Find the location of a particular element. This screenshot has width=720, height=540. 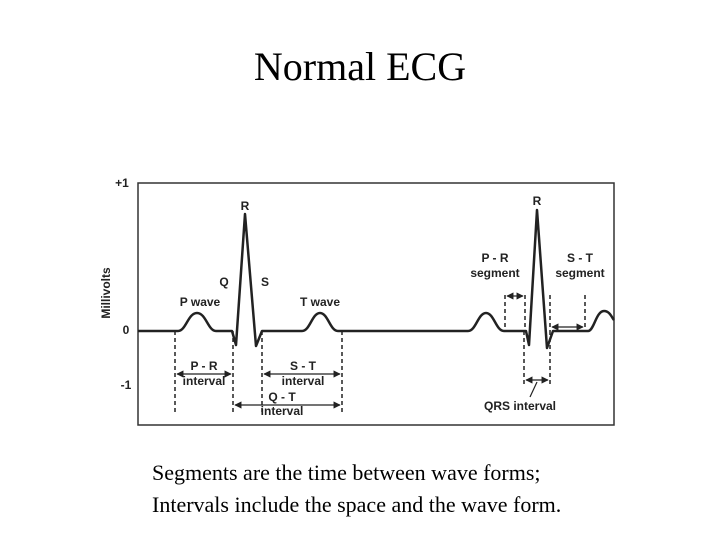

interval-name: S - T is located at coordinates (303, 366).